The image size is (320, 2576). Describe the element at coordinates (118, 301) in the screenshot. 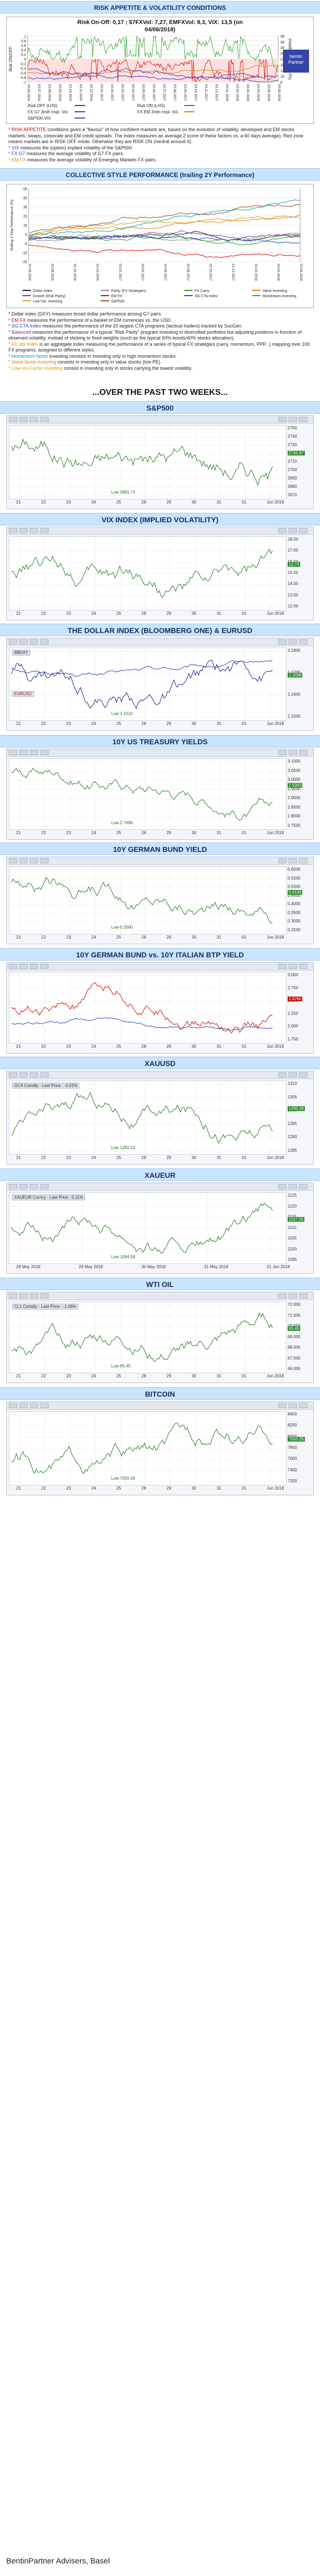

I see `legend-label: S&P500` at that location.